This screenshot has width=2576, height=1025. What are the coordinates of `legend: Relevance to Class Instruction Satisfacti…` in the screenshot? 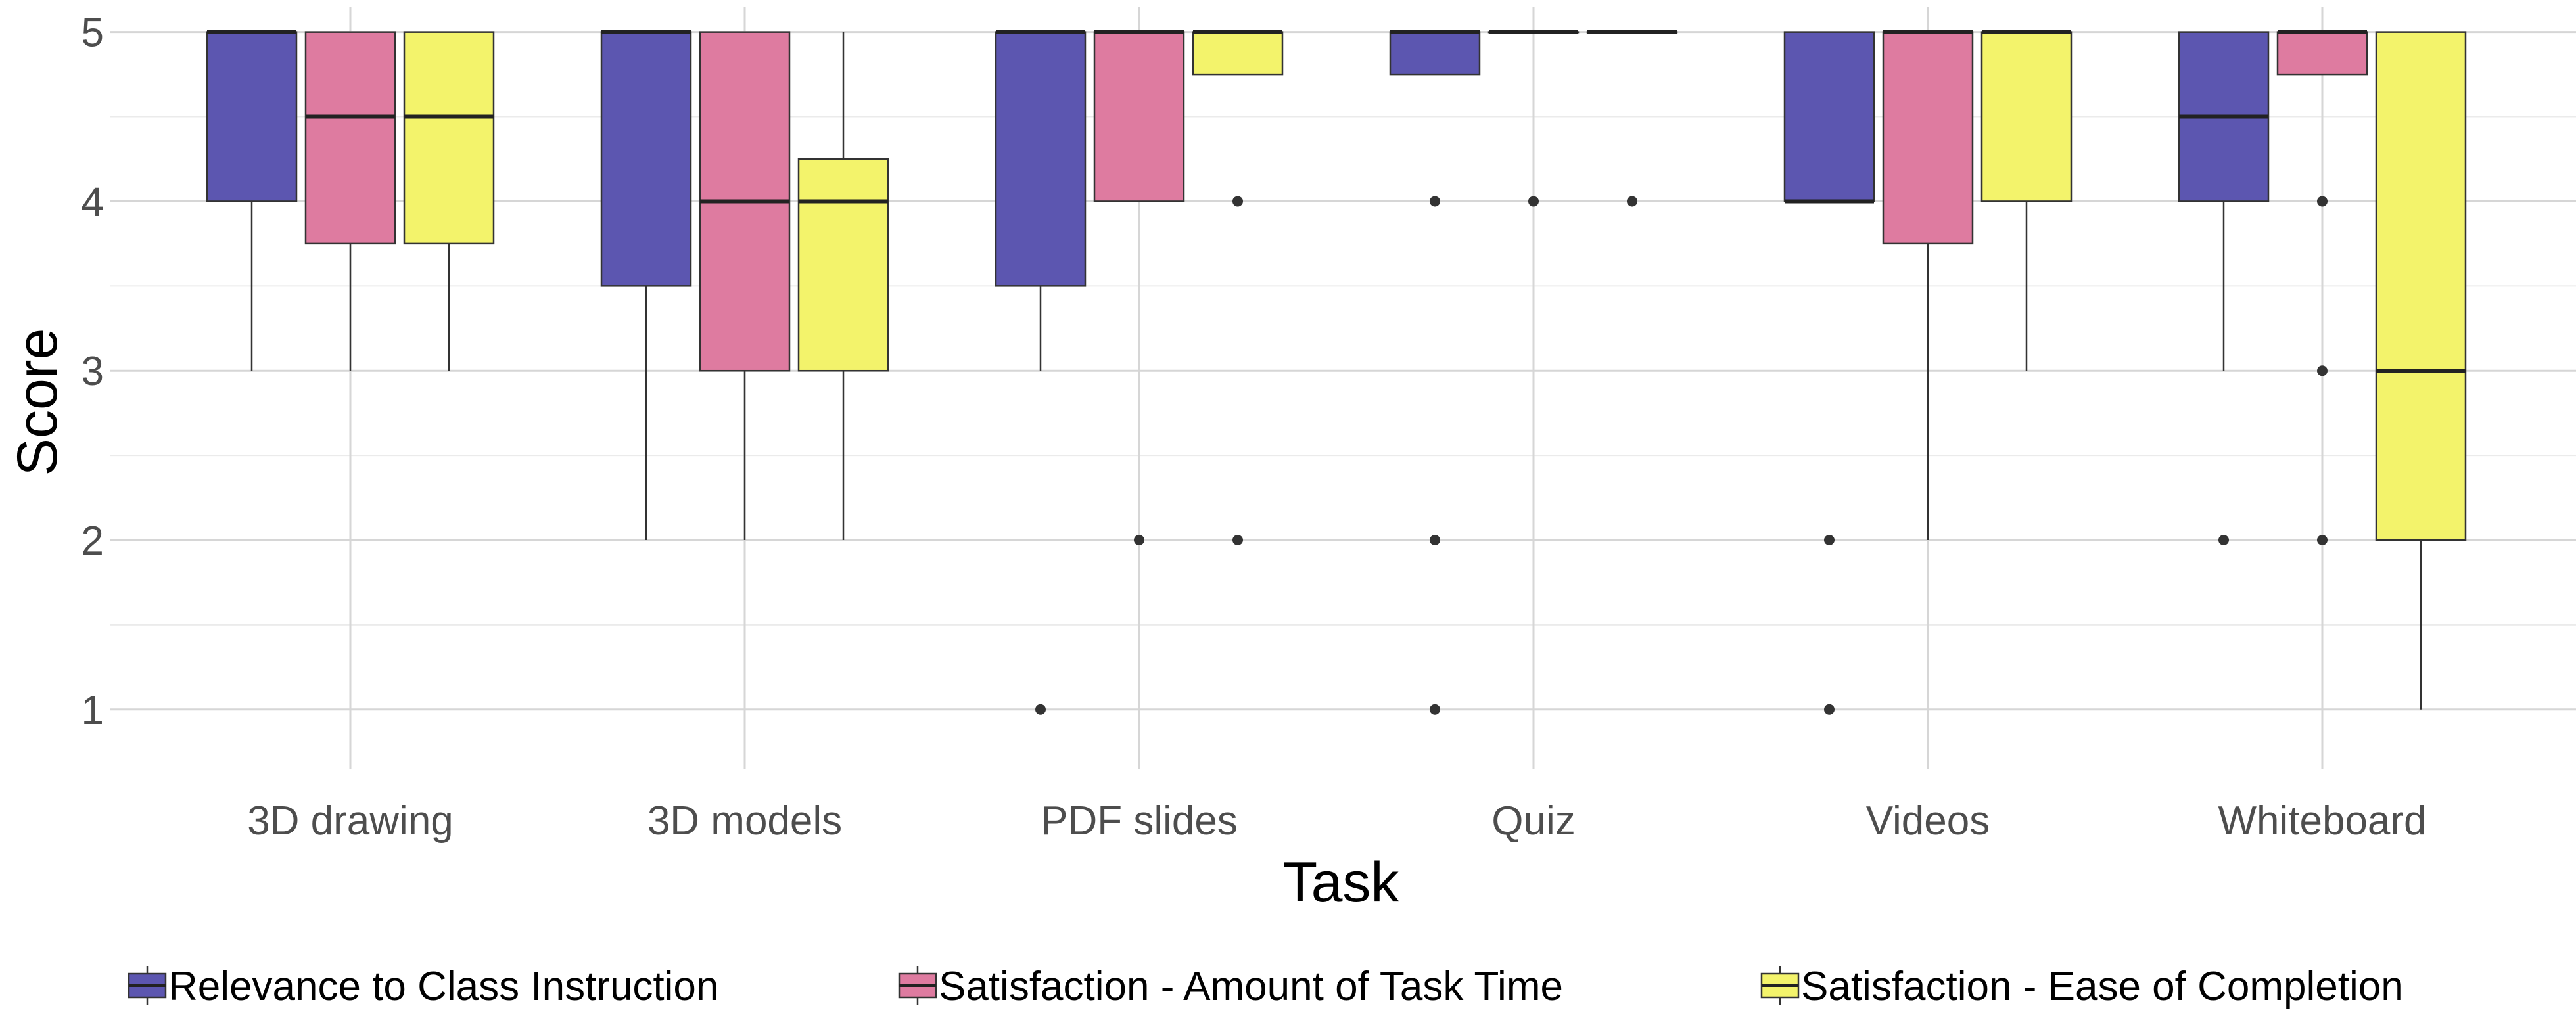 It's located at (1266, 986).